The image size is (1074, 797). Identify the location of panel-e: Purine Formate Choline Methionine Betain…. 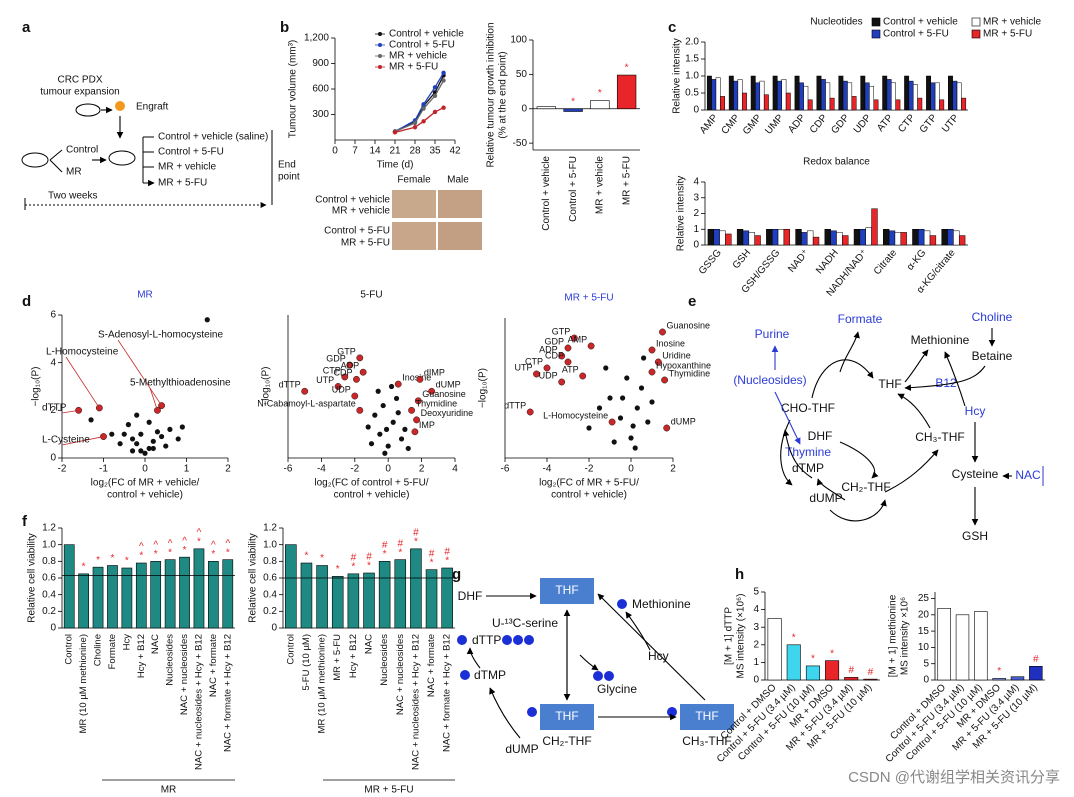
(888, 426).